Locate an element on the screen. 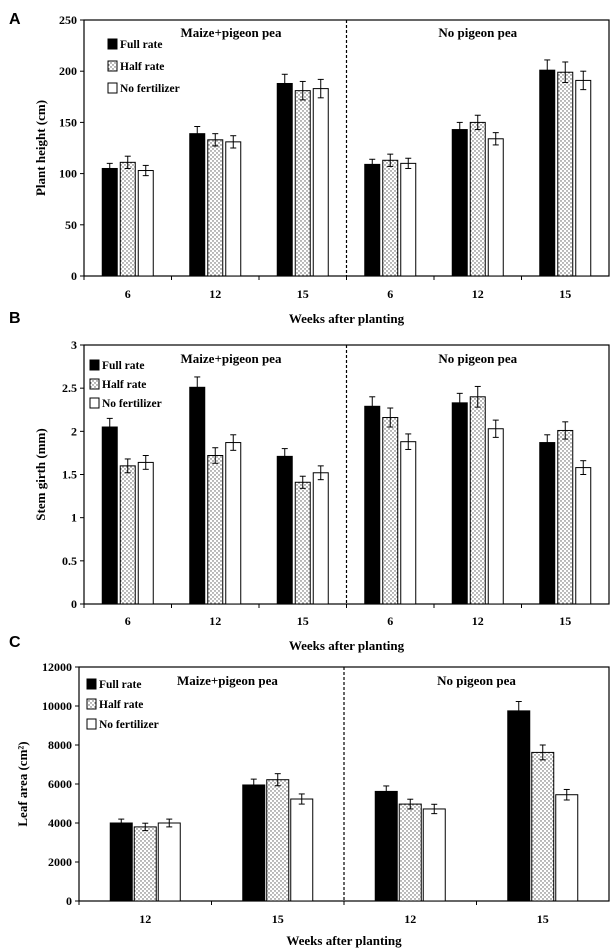 This screenshot has width=614, height=952. panel-letter: C is located at coordinates (15, 642).